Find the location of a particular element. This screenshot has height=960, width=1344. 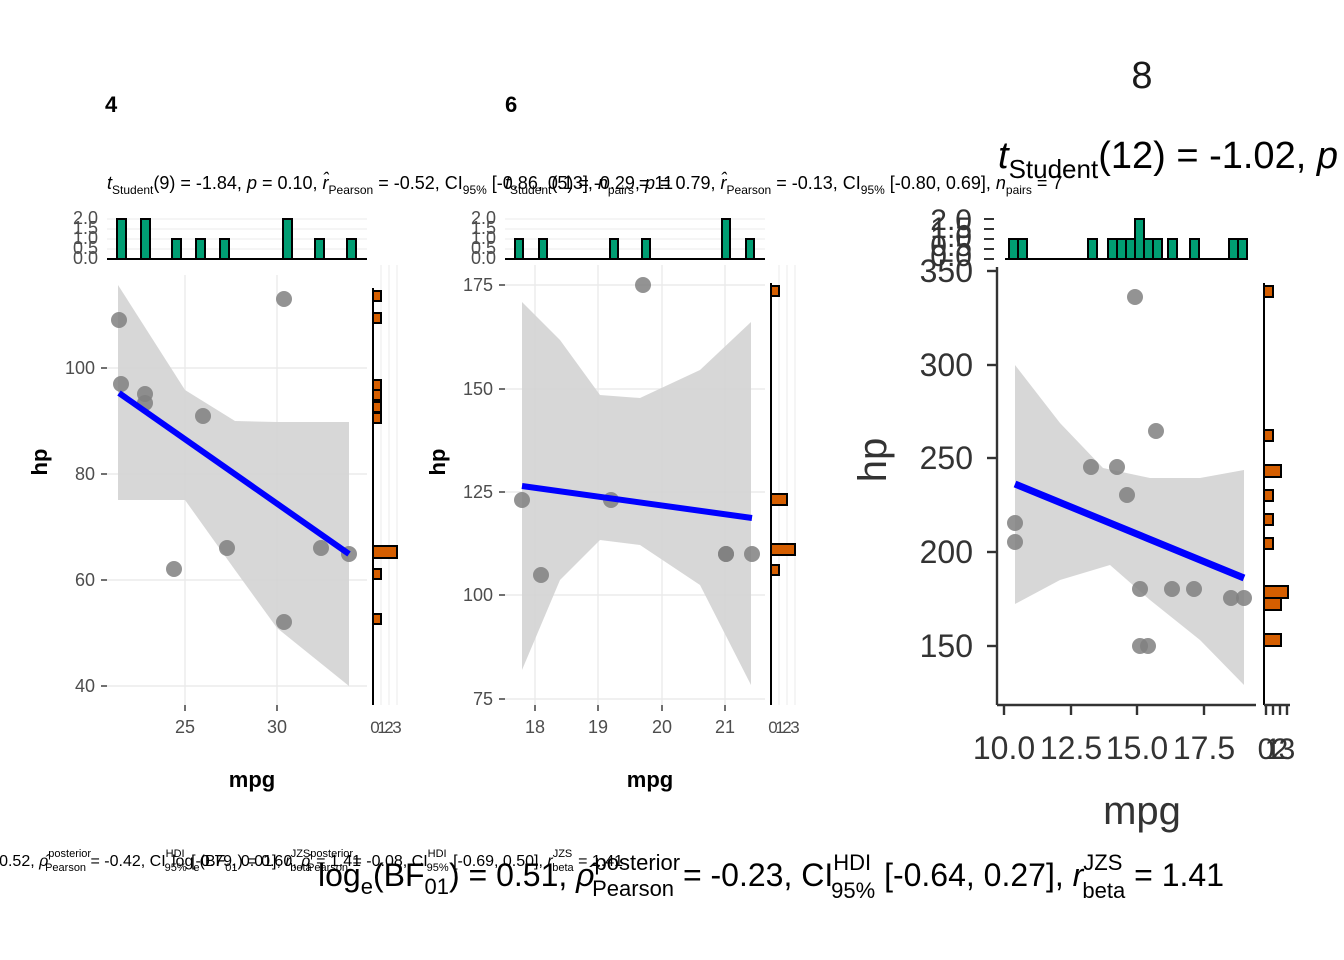

x-tick-label: 17.5 is located at coordinates (1204, 748).